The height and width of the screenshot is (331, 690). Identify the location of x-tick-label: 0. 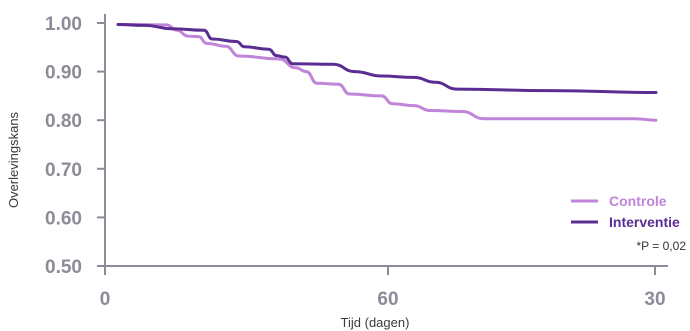
(105, 299).